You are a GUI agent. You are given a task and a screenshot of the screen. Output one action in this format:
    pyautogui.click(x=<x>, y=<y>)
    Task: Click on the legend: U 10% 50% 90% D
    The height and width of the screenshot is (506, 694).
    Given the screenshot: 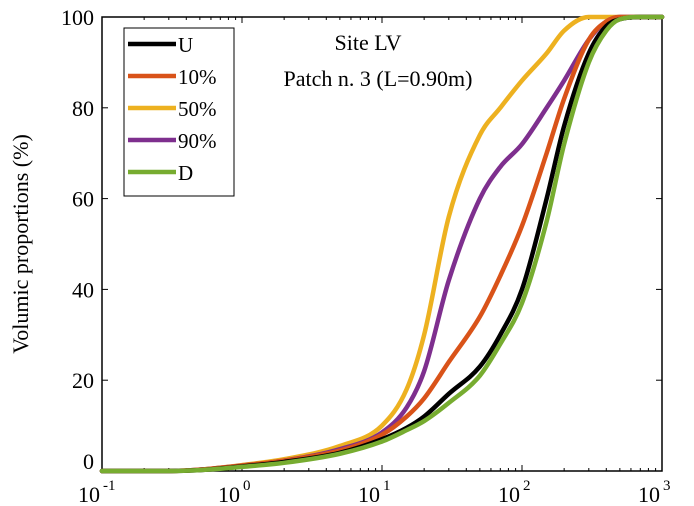 What is the action you would take?
    pyautogui.click(x=179, y=112)
    